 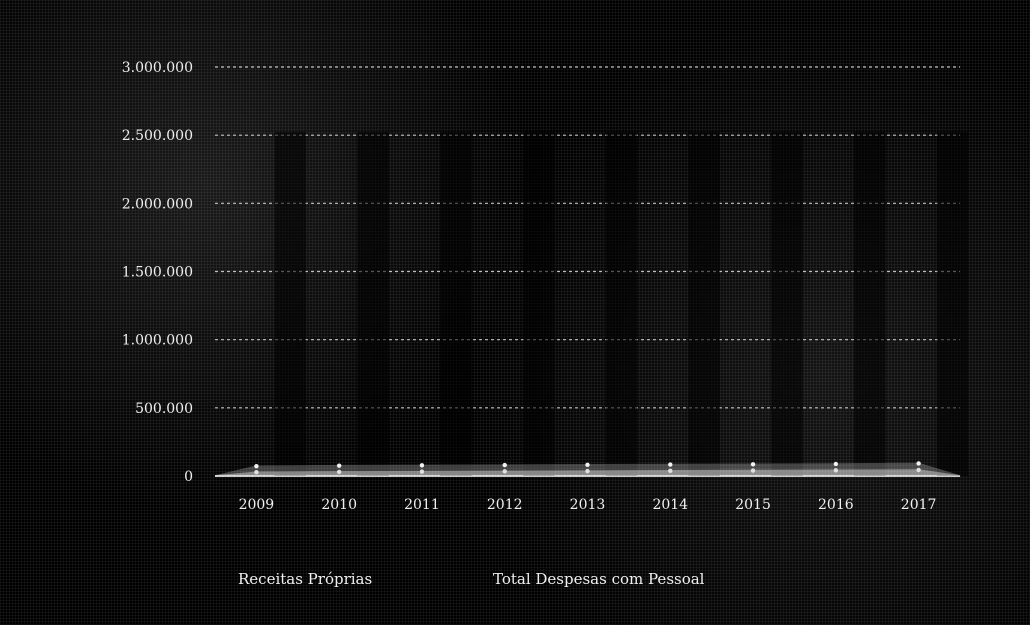 What do you see at coordinates (753, 505) in the screenshot?
I see `x-tick-label: 2015` at bounding box center [753, 505].